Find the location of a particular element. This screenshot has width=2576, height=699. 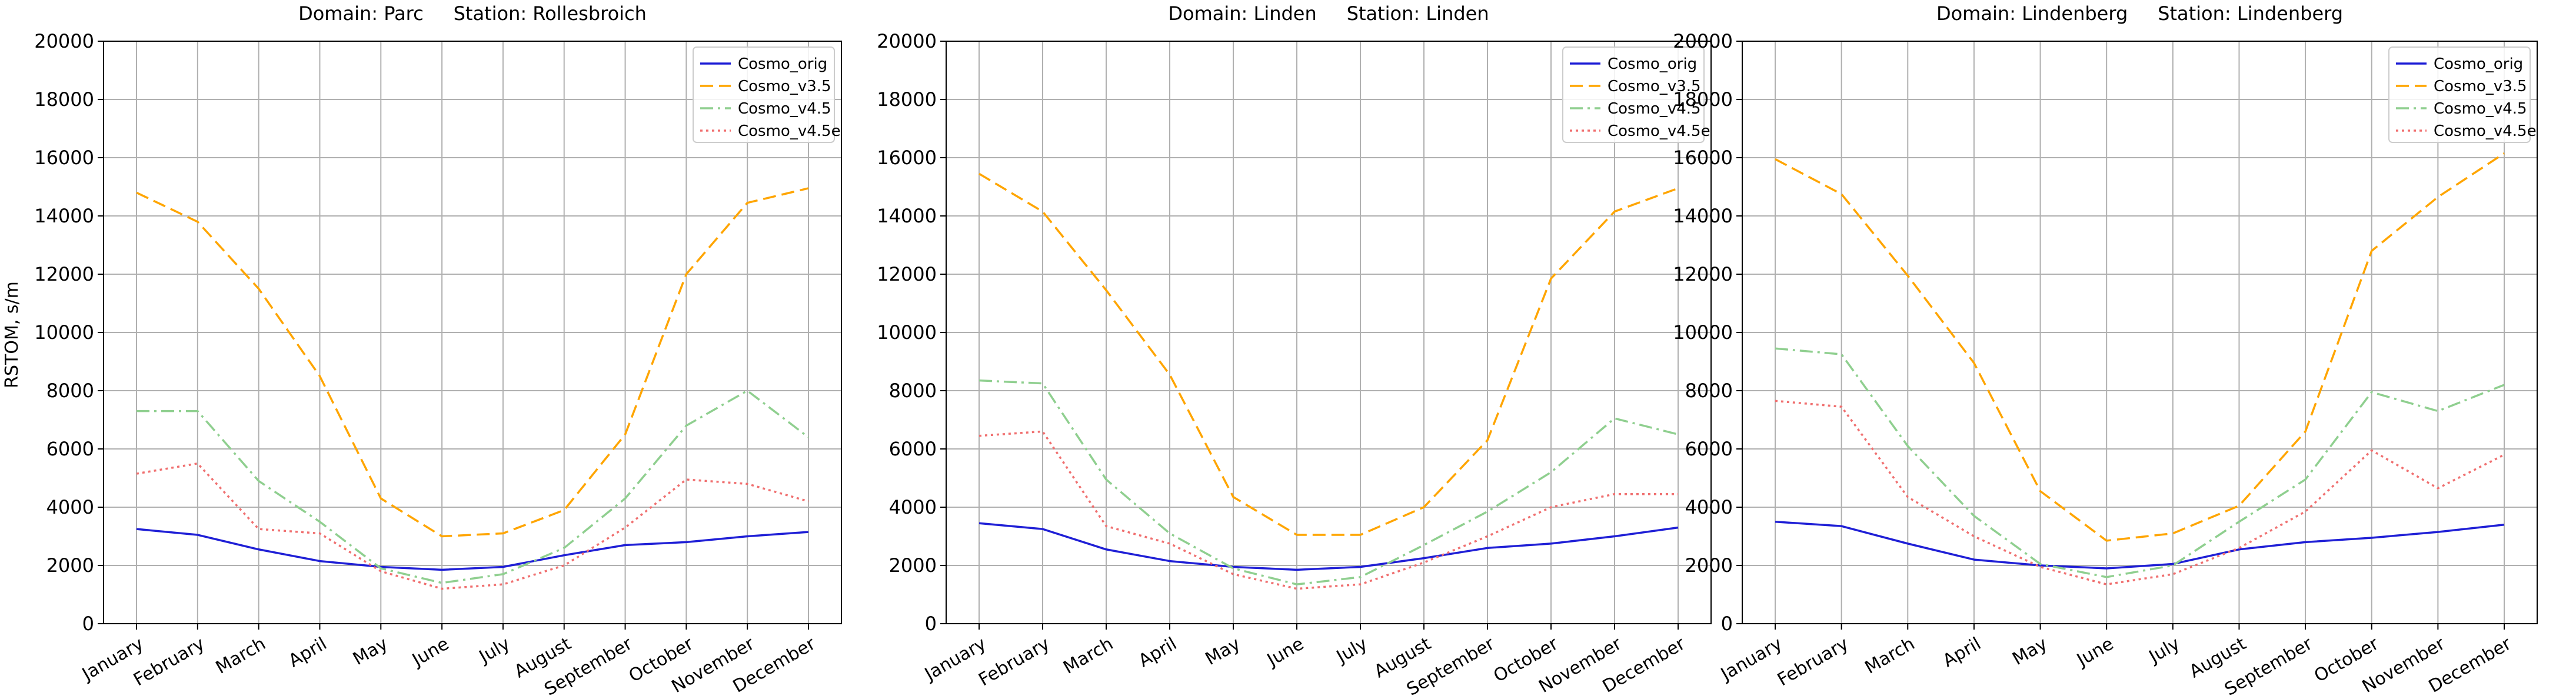

y-axis-label: RSTOM, s/m is located at coordinates (12, 334).